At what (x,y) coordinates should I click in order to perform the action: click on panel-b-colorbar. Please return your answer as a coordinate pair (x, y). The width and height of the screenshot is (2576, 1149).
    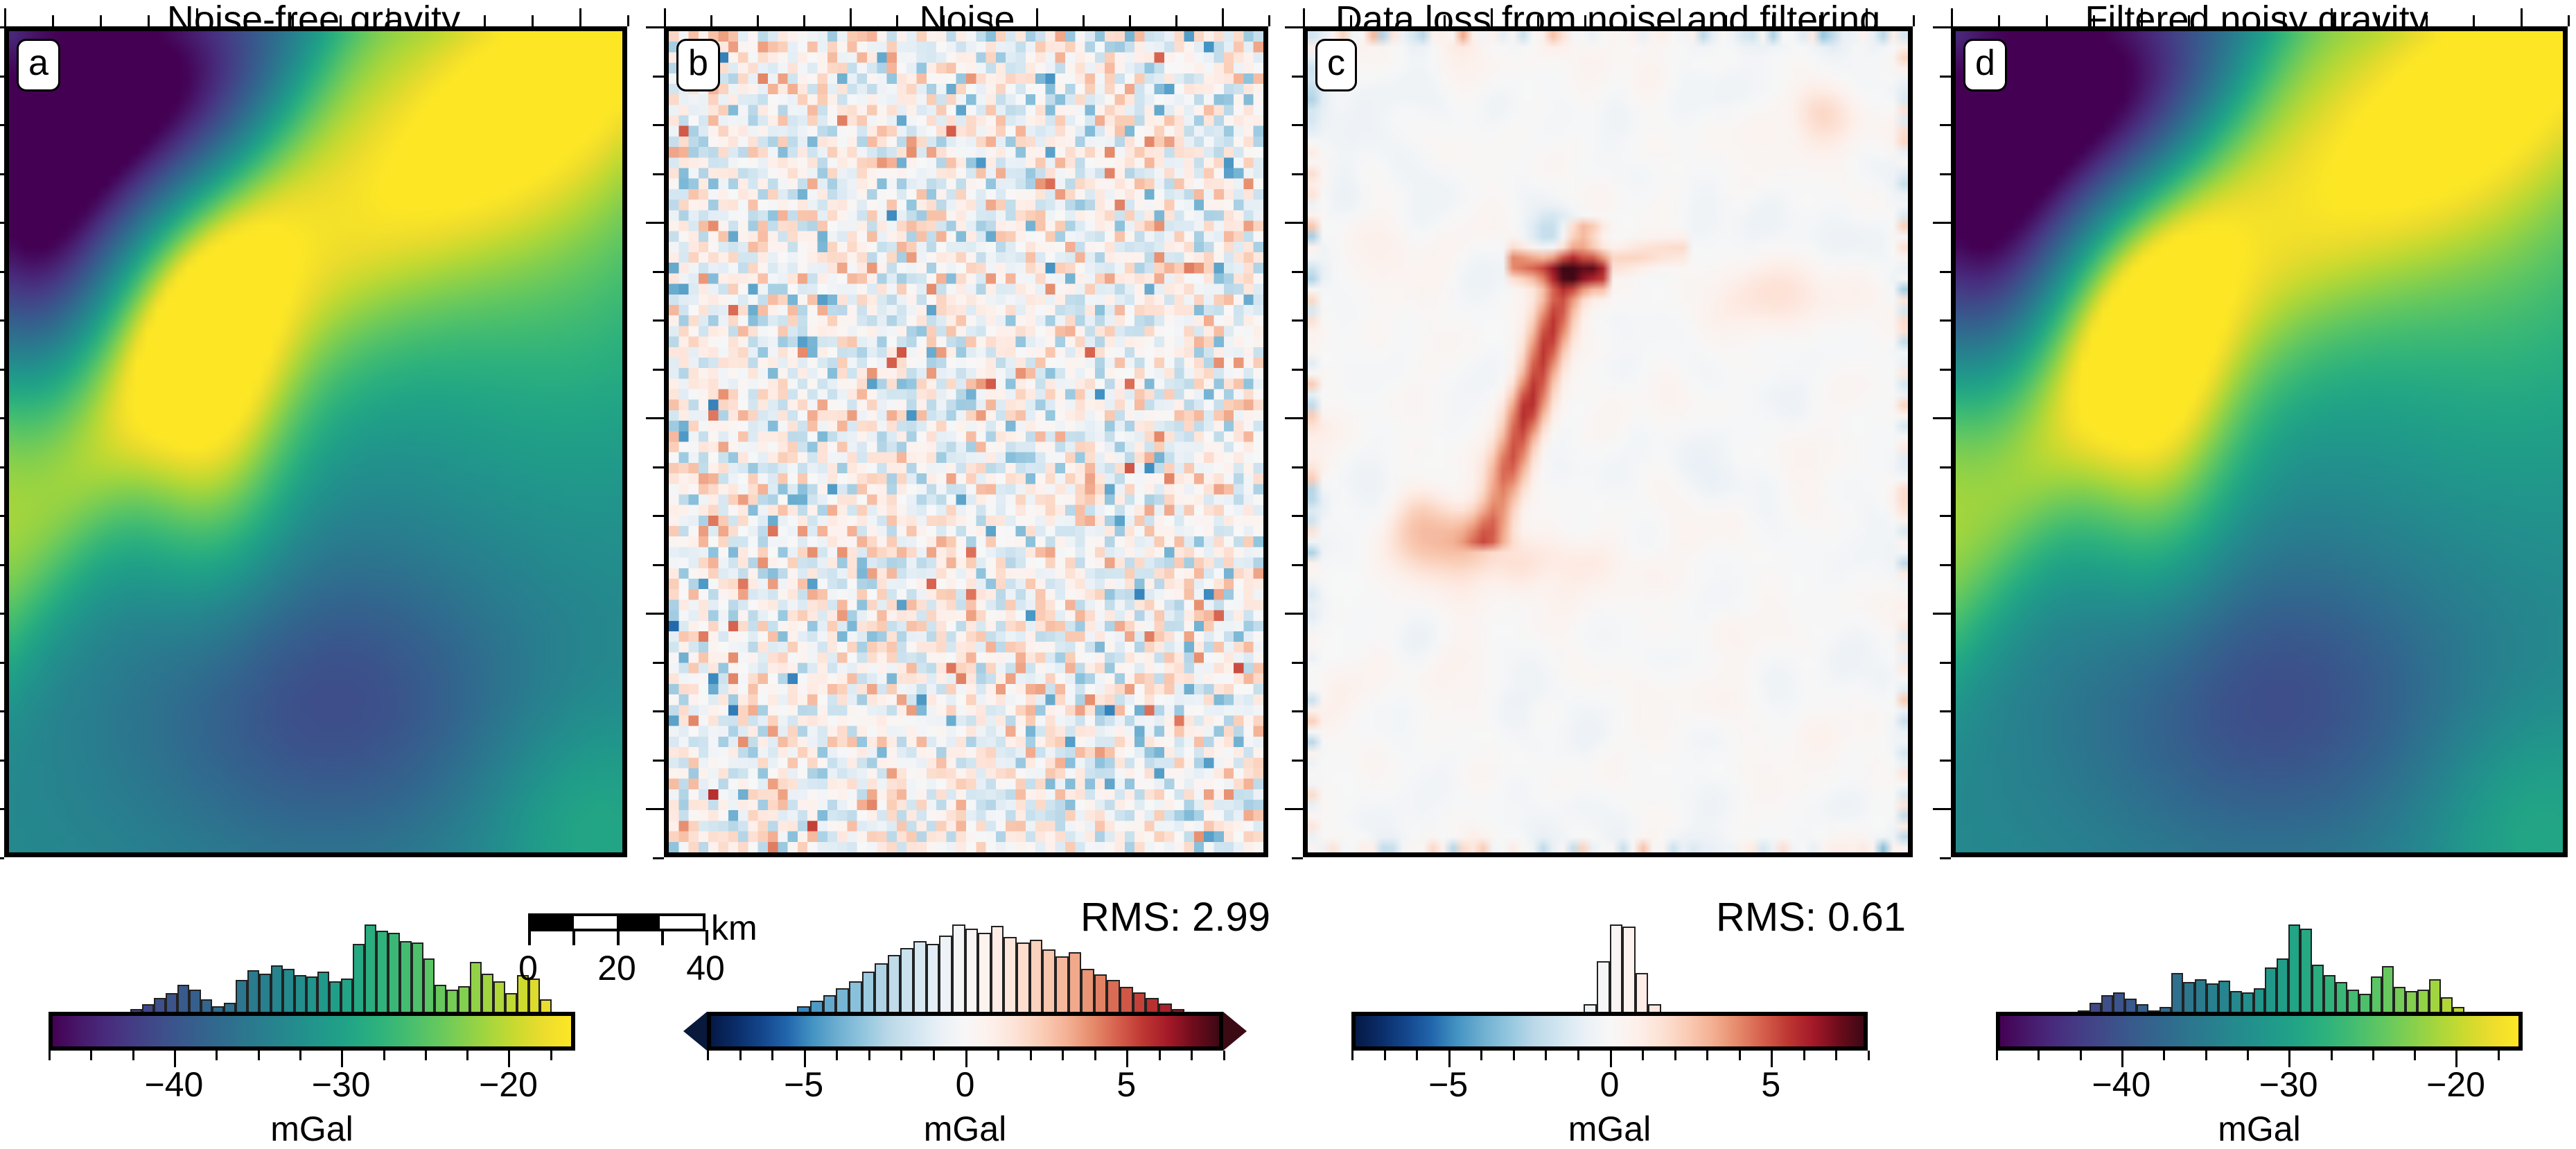
    Looking at the image, I should click on (965, 1031).